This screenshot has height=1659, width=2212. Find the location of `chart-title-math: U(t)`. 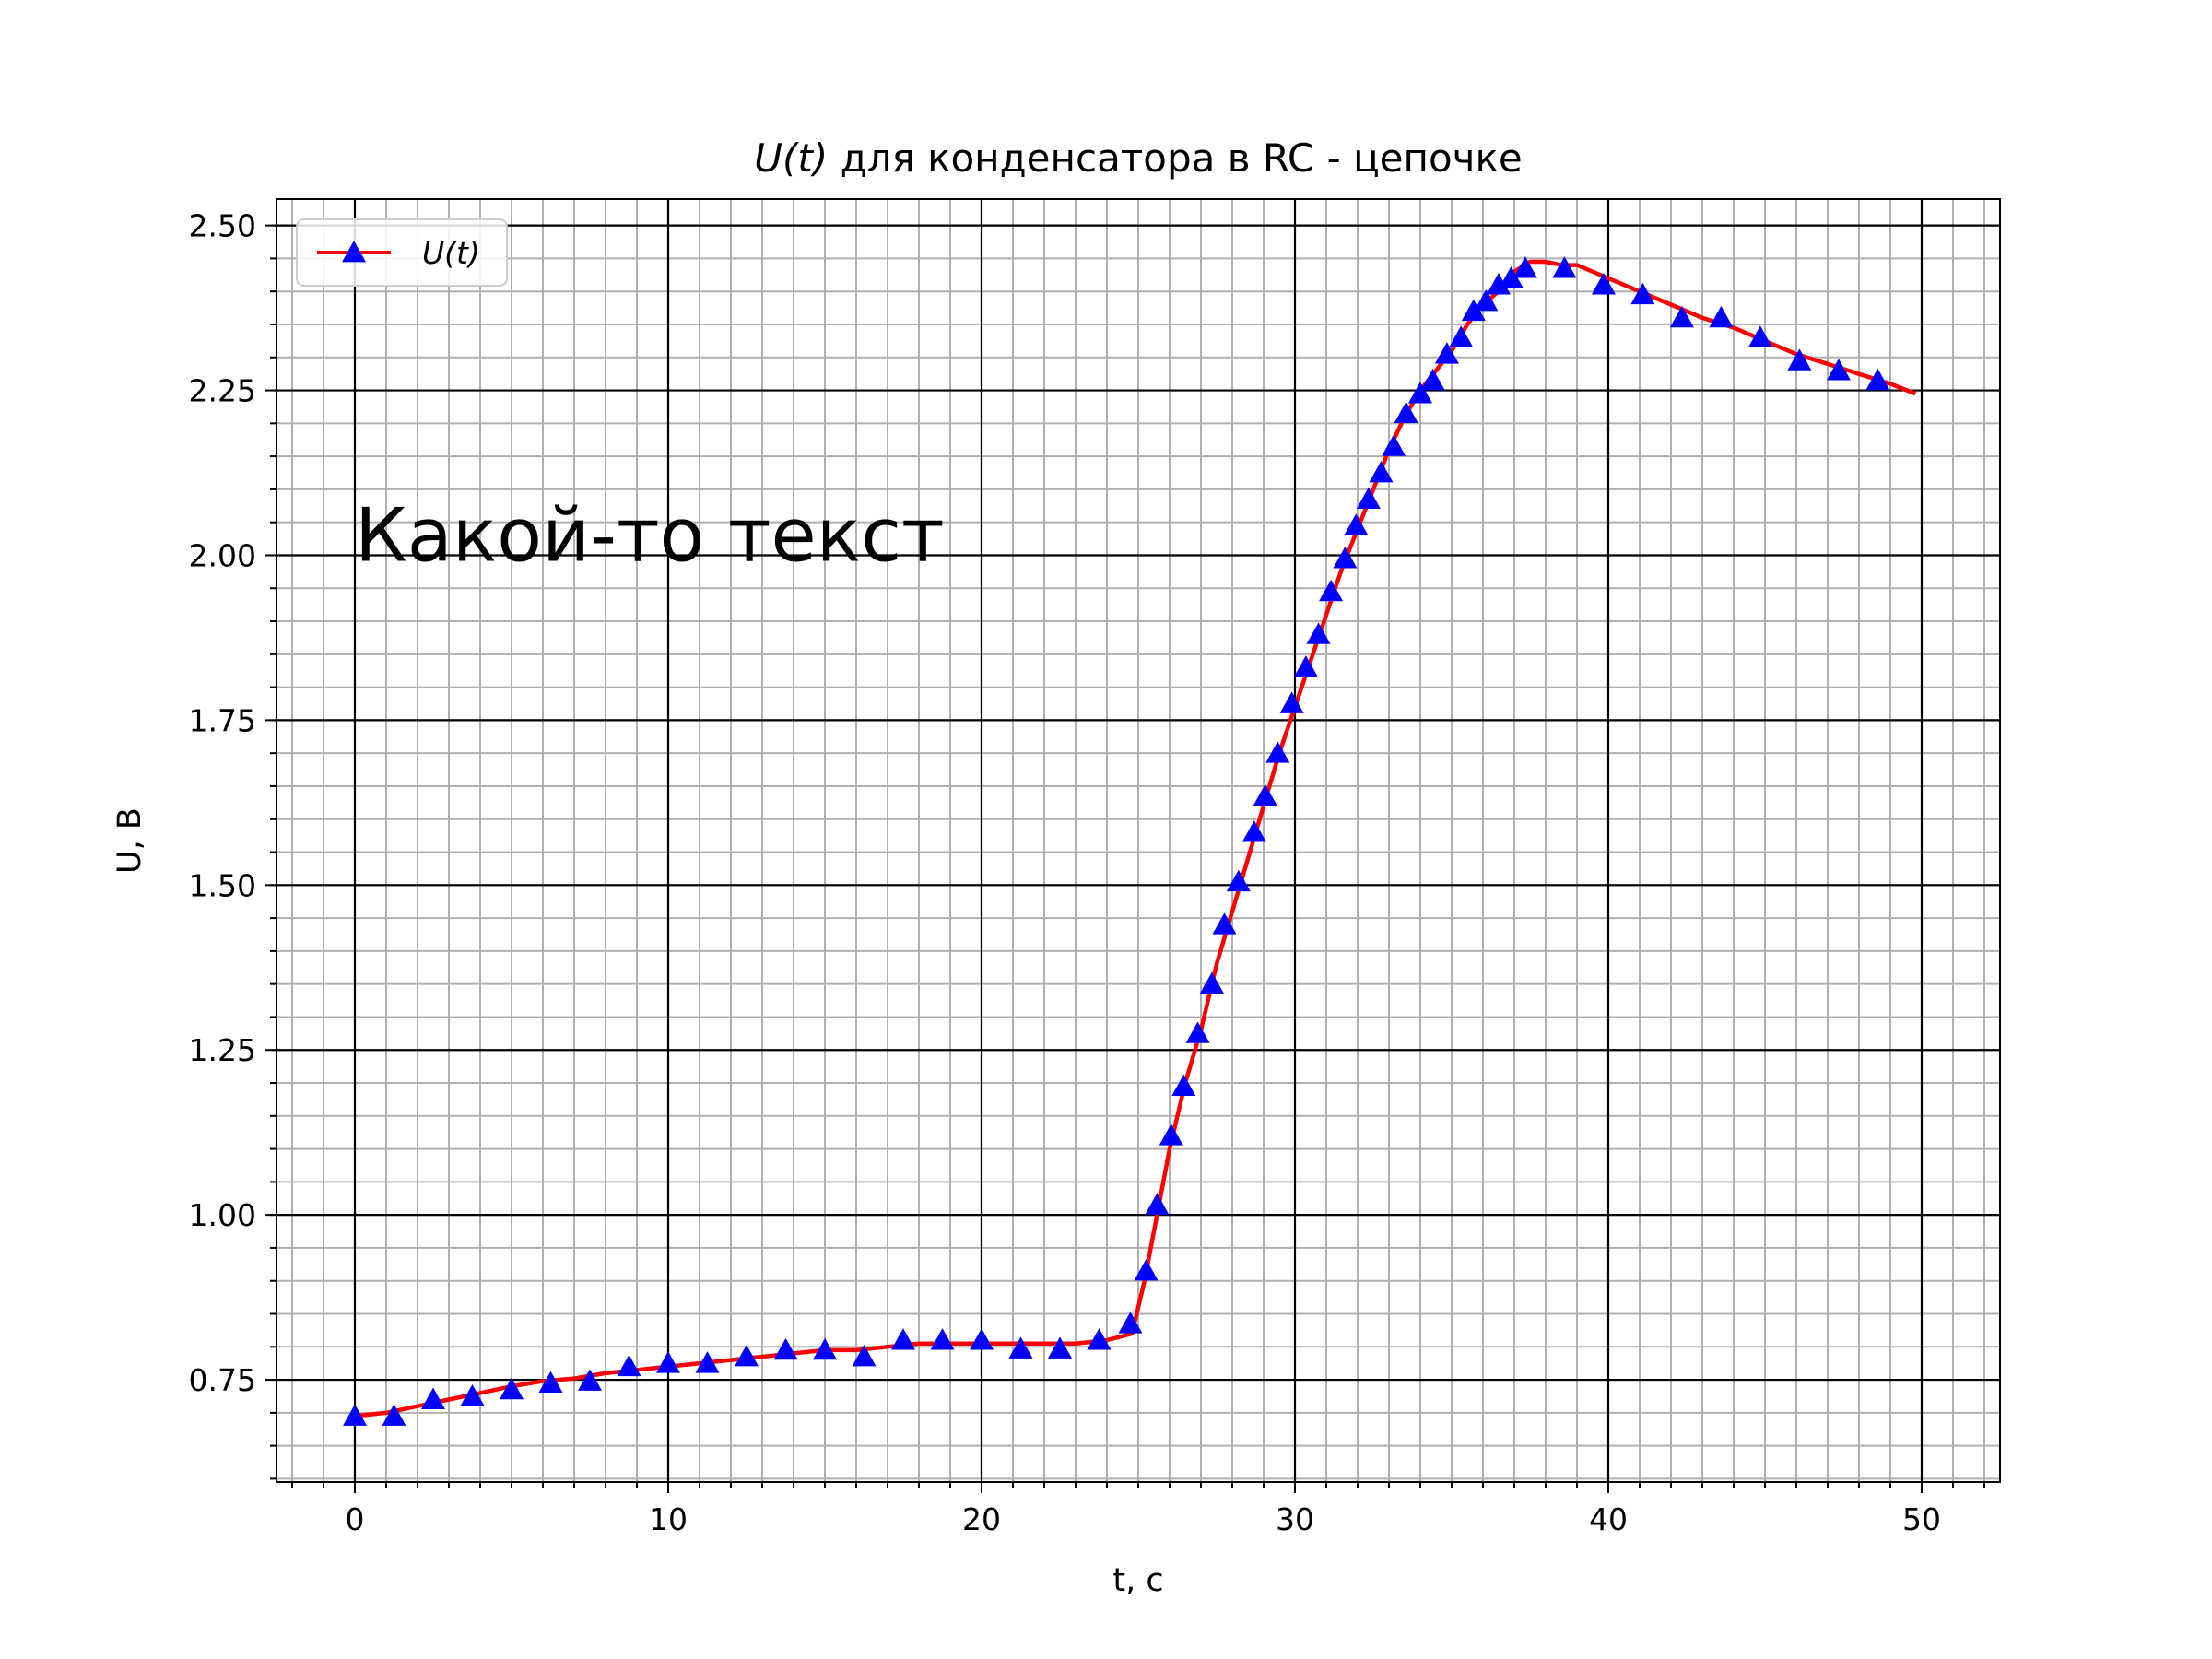

chart-title-math: U(t) is located at coordinates (791, 158).